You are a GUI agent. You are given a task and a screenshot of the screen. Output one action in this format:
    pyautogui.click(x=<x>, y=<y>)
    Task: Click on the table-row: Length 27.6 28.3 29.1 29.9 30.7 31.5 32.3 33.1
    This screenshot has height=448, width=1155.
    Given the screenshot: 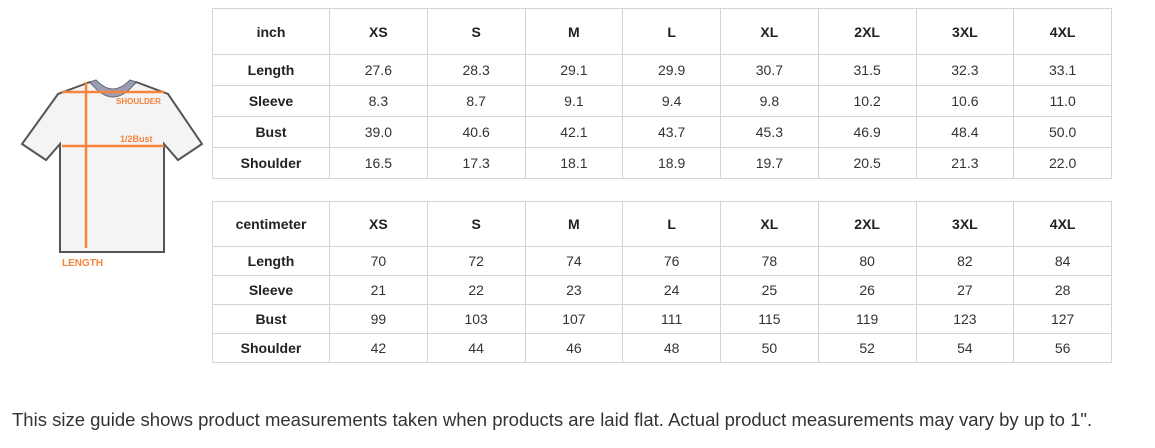 What is the action you would take?
    pyautogui.click(x=662, y=70)
    